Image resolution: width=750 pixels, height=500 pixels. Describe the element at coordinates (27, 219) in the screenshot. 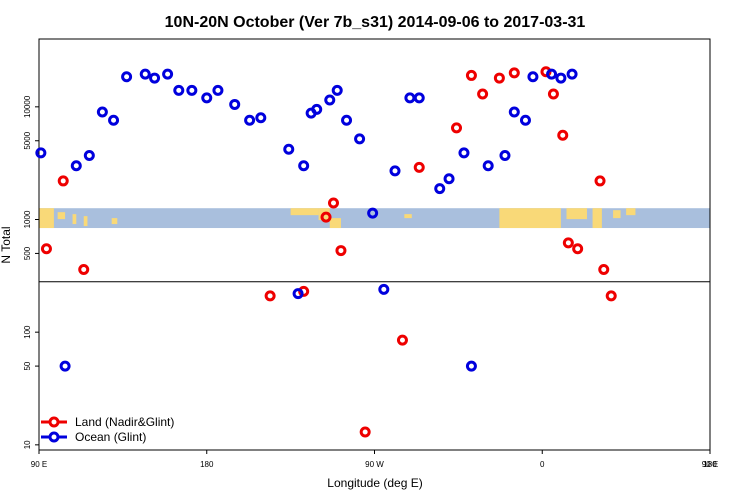

I see `y-tick-label: 1000` at that location.